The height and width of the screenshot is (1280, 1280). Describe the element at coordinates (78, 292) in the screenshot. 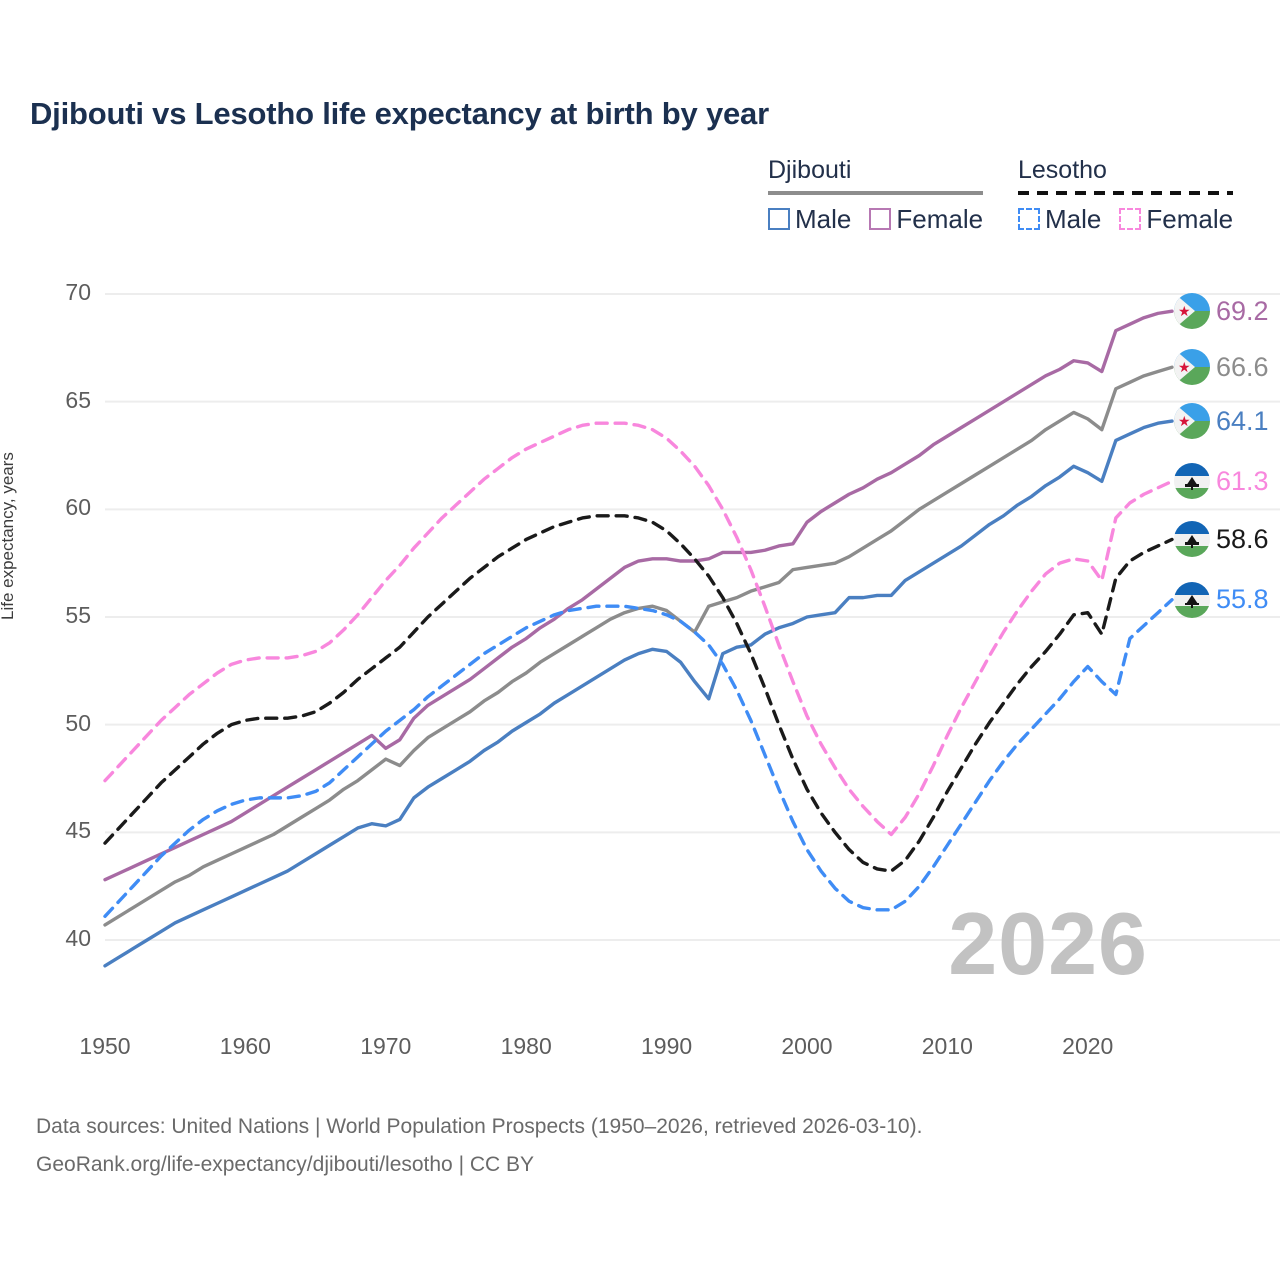

I see `y-tick-label: 70` at that location.